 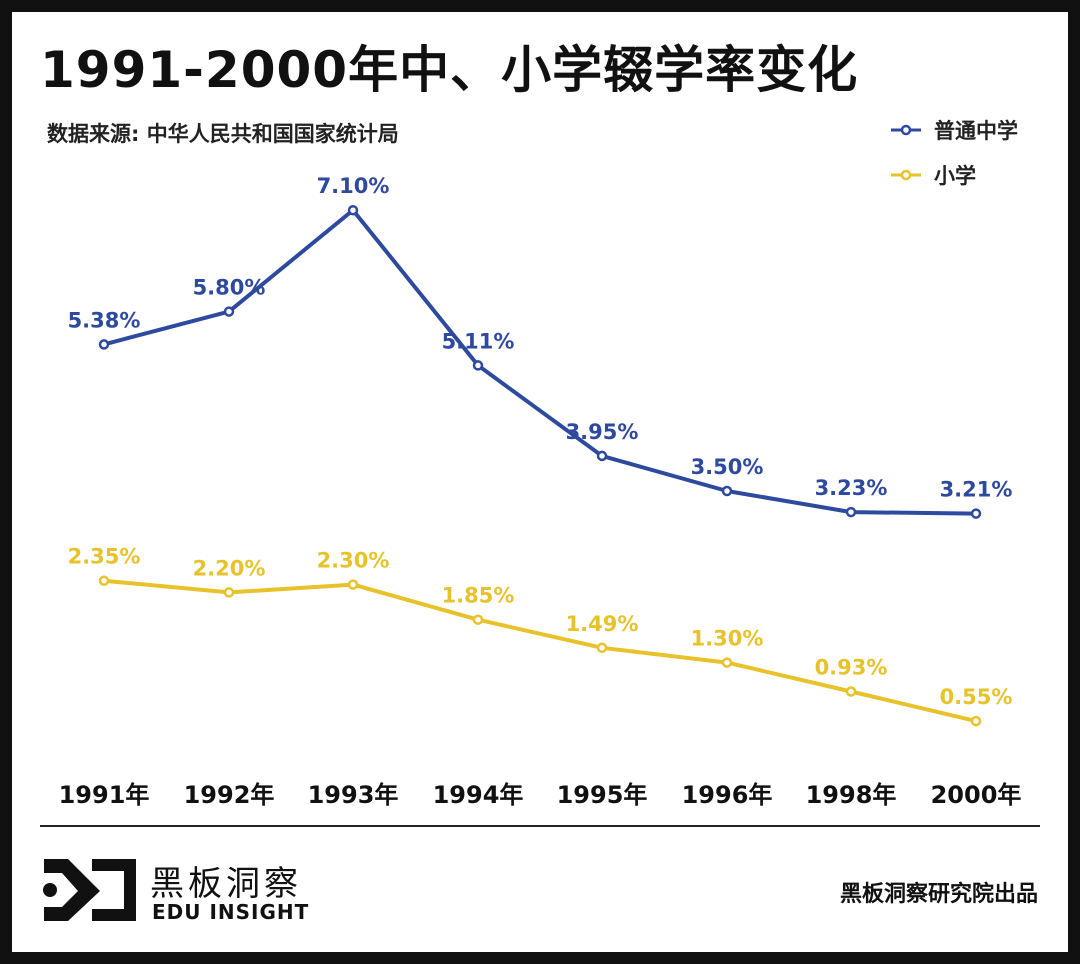 What do you see at coordinates (478, 341) in the screenshot?
I see `middle-school-data-label: 5.11%` at bounding box center [478, 341].